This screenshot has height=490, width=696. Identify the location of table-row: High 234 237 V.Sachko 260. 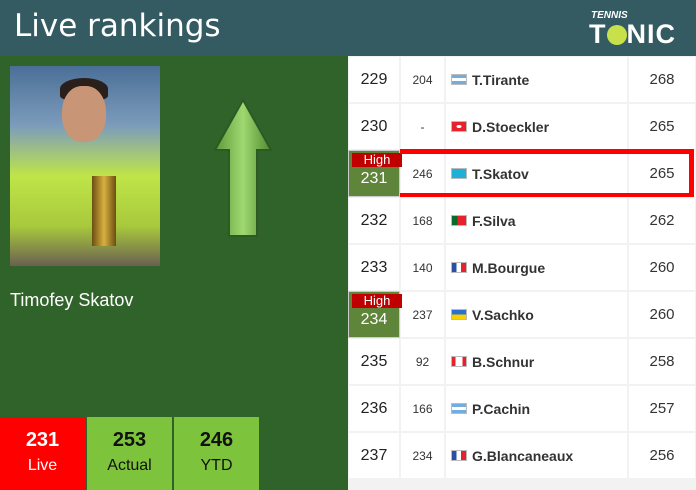
(522, 314).